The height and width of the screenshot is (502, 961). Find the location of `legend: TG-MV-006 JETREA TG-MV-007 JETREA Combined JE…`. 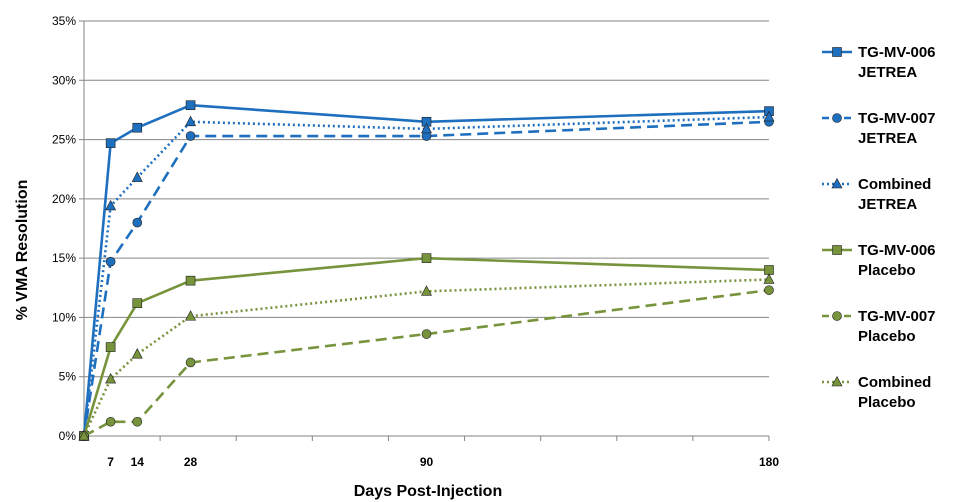

legend: TG-MV-006 JETREA TG-MV-007 JETREA Combined JE… is located at coordinates (879, 227).